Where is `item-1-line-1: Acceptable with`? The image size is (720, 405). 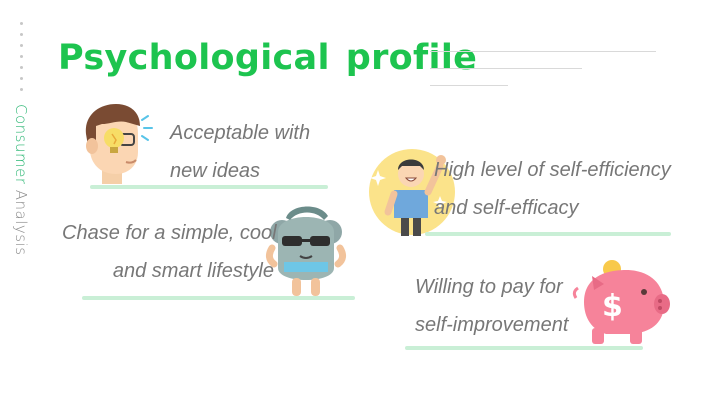 item-1-line-1: Acceptable with is located at coordinates (240, 133).